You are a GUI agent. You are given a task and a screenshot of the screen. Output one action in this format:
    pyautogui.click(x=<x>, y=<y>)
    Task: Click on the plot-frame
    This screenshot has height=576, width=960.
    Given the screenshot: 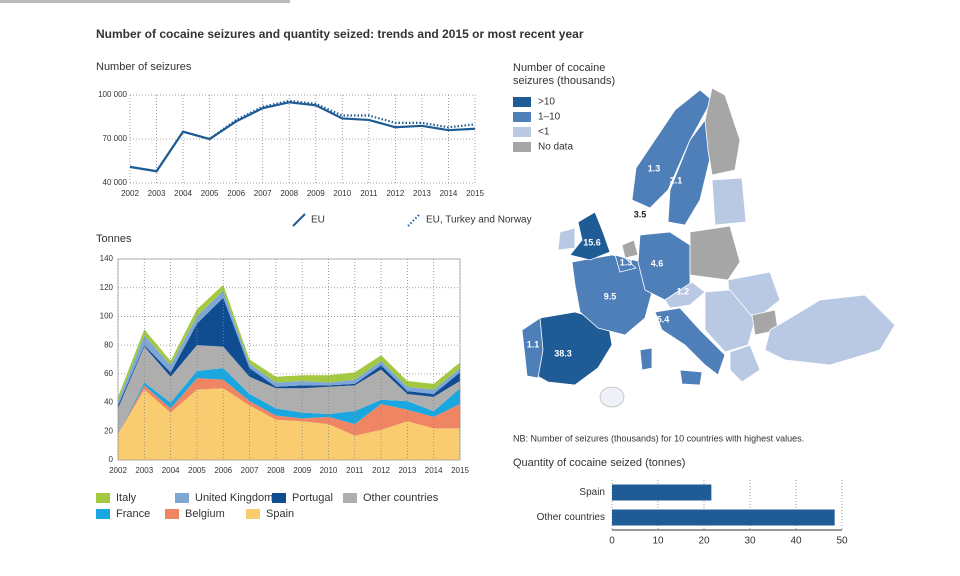 What is the action you would take?
    pyautogui.click(x=289, y=359)
    